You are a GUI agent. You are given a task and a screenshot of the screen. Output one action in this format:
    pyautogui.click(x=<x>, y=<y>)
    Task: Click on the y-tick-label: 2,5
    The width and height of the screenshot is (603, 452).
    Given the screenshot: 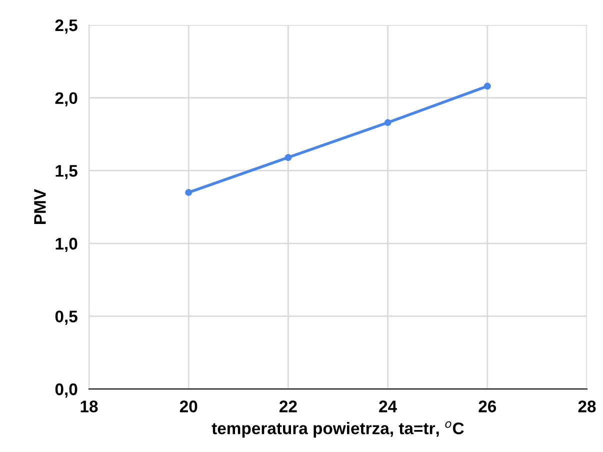 What is the action you would take?
    pyautogui.click(x=66, y=26)
    